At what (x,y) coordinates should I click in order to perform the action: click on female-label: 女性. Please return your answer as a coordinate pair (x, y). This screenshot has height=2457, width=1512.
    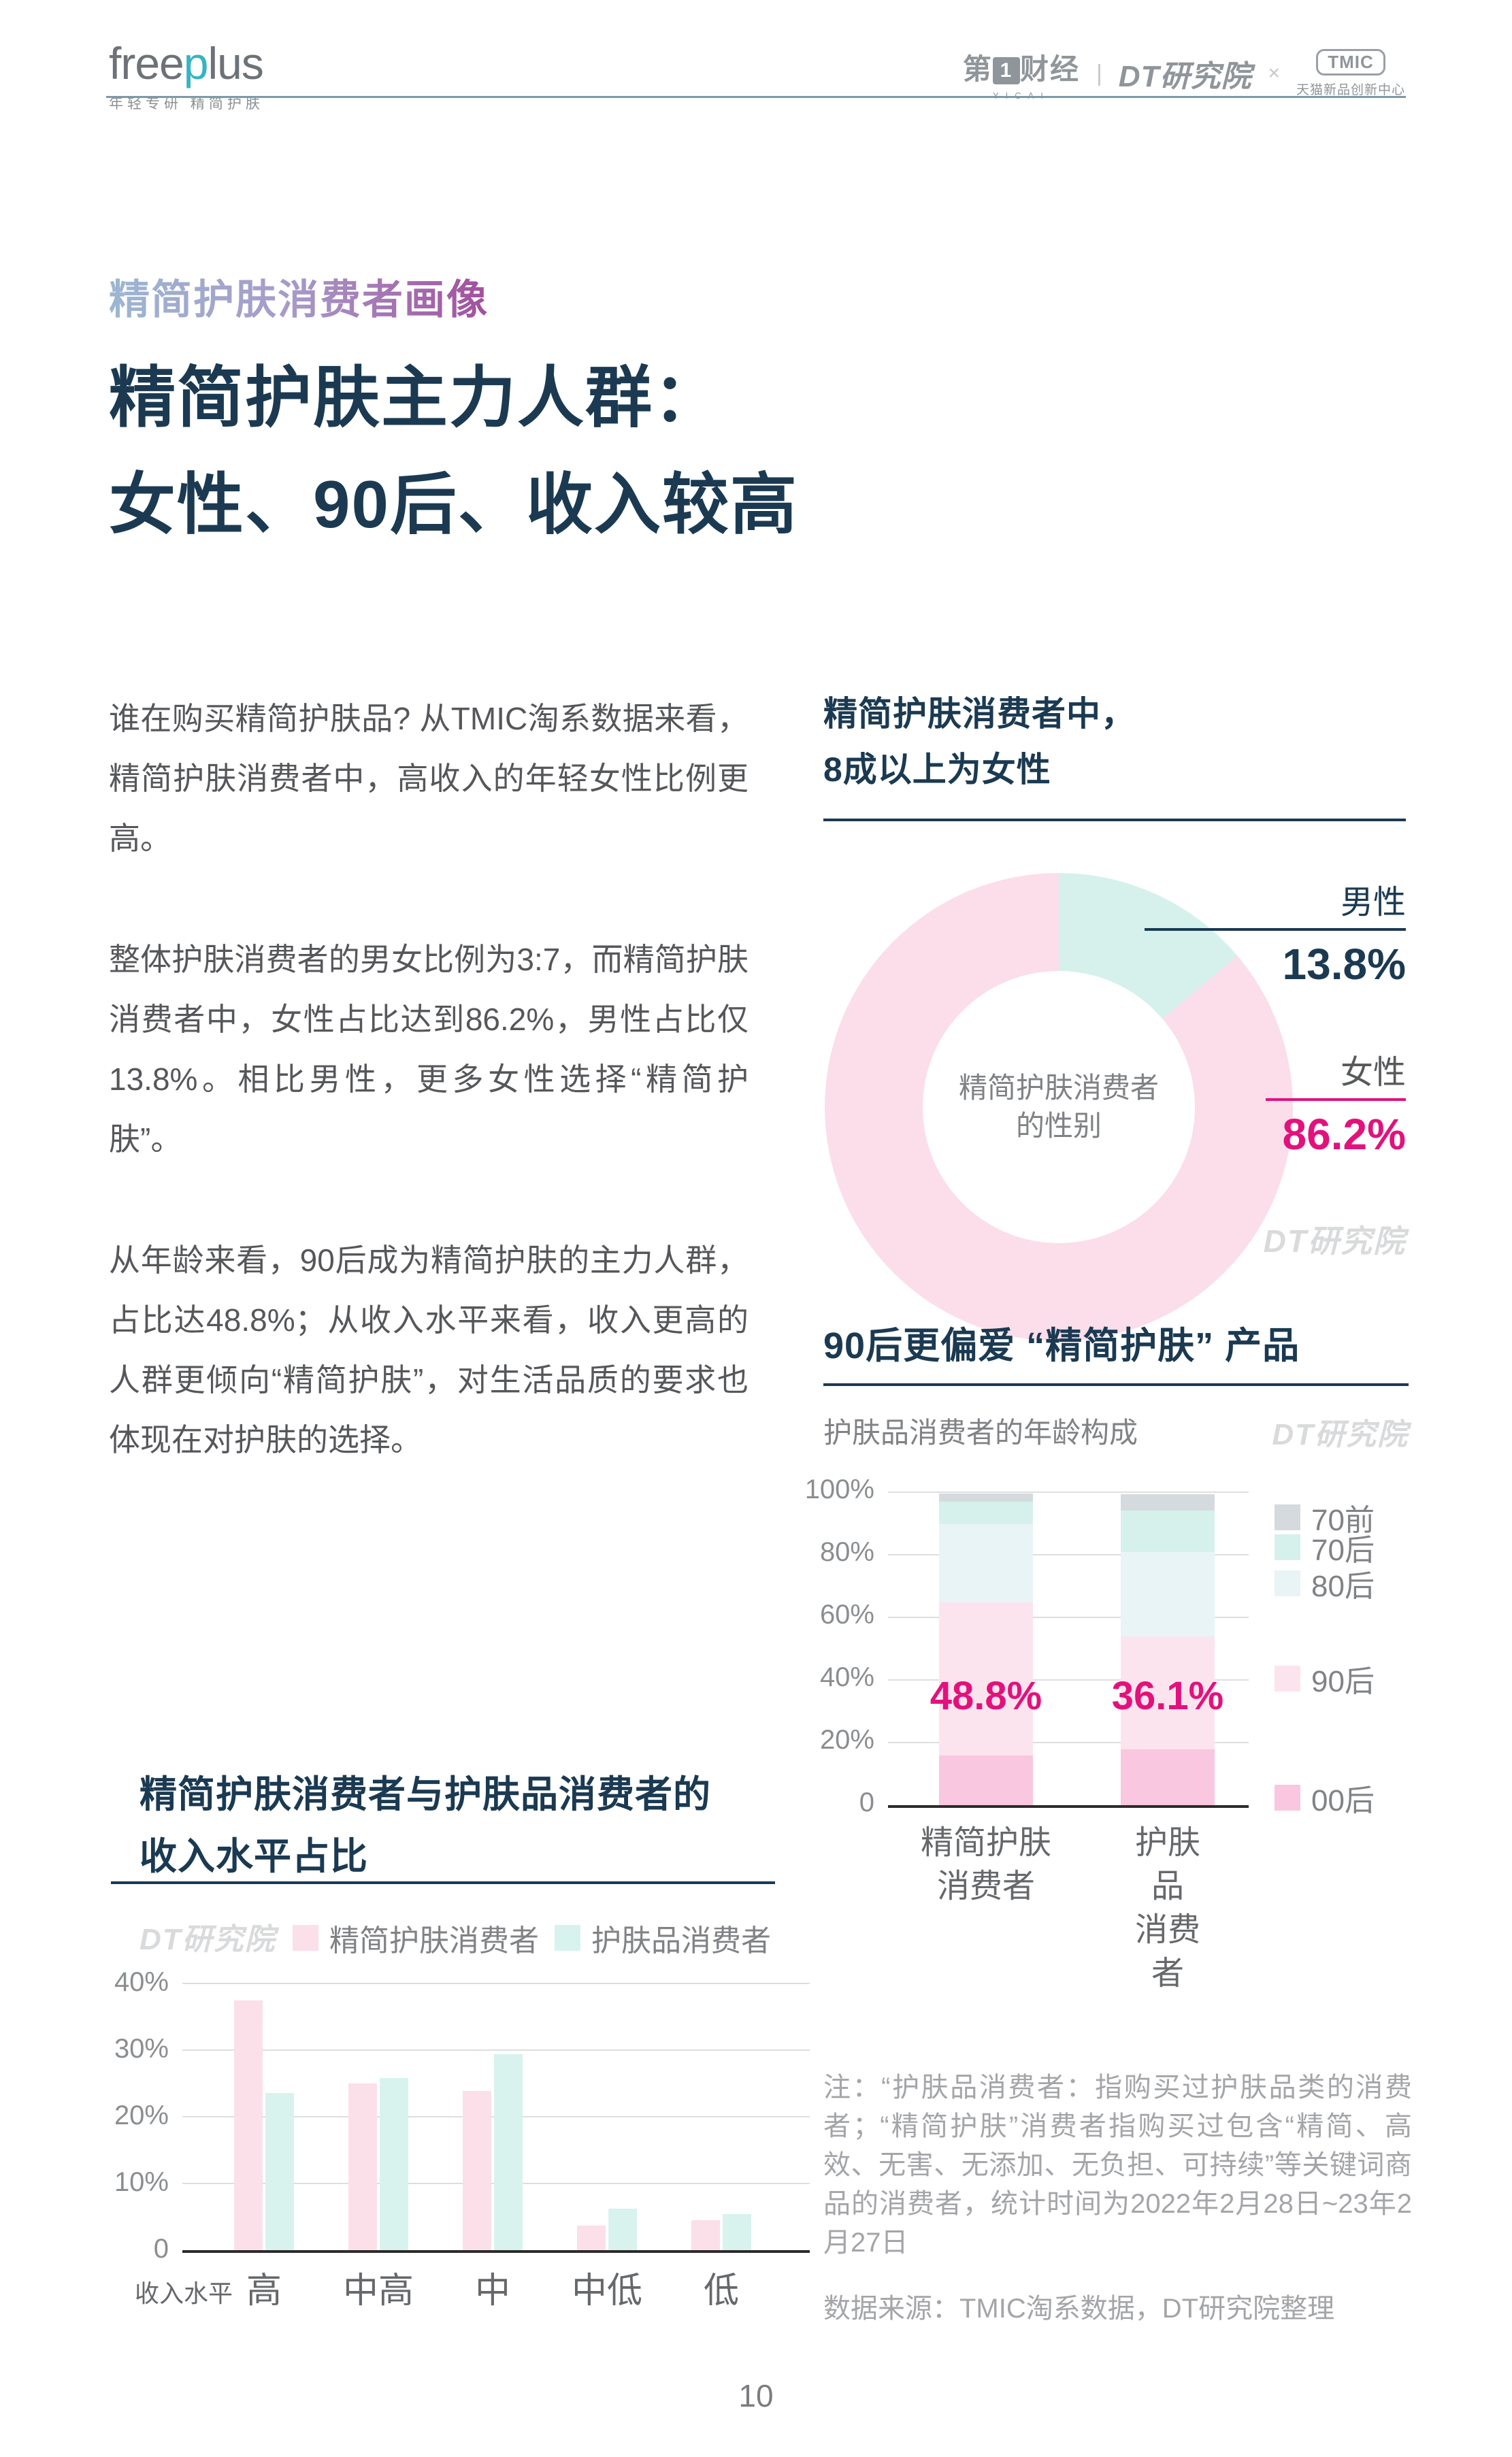
    Looking at the image, I should click on (1373, 1073).